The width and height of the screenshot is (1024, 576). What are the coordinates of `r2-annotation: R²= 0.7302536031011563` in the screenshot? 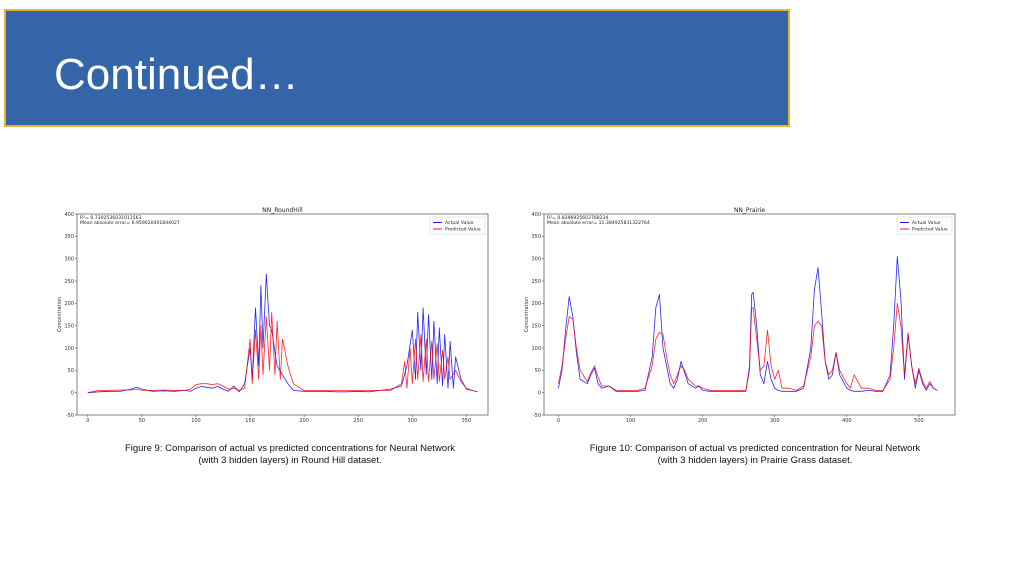 It's located at (111, 218).